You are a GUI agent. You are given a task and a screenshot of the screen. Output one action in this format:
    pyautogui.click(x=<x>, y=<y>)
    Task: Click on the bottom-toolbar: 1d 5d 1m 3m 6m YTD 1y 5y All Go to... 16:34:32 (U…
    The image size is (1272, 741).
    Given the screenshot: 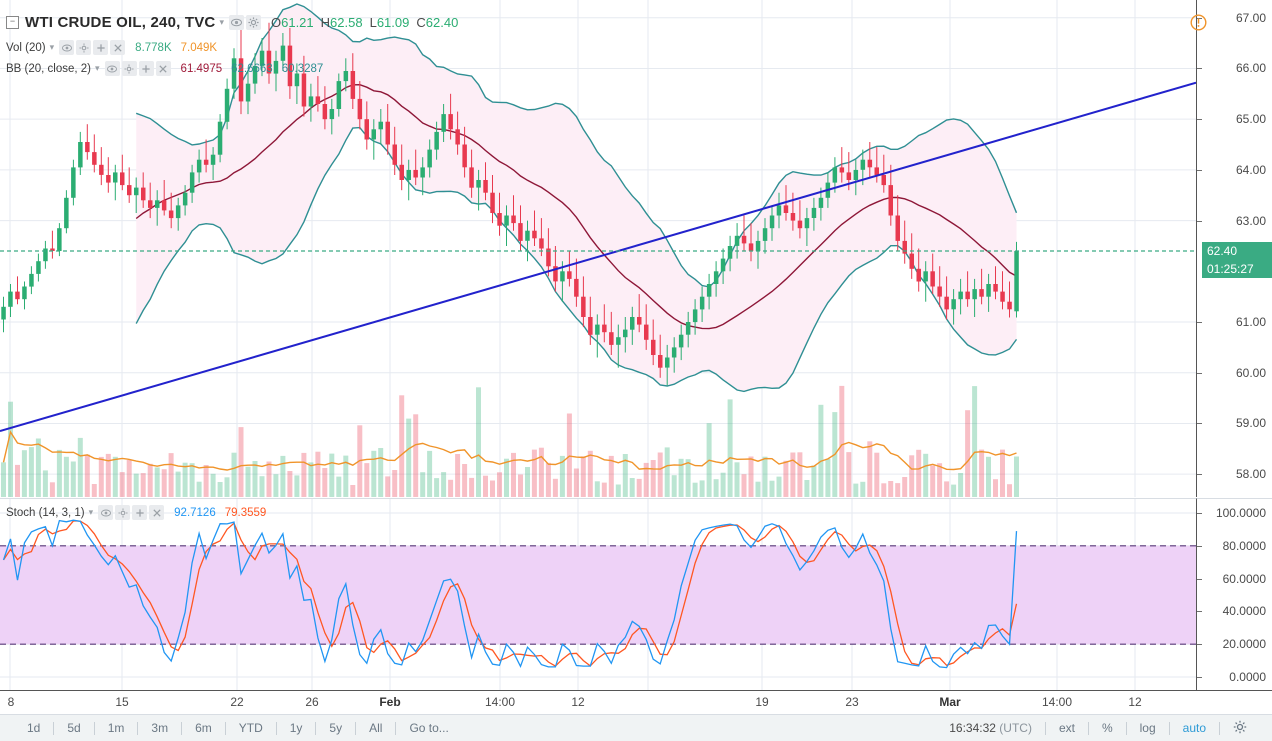 What is the action you would take?
    pyautogui.click(x=636, y=727)
    